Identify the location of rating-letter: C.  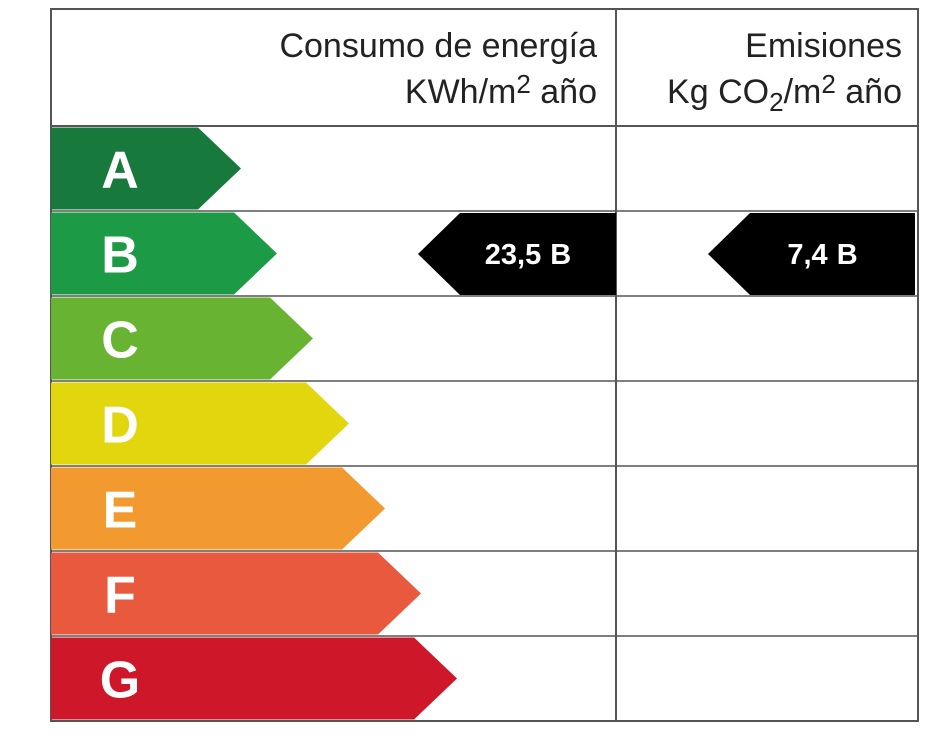
(120, 341).